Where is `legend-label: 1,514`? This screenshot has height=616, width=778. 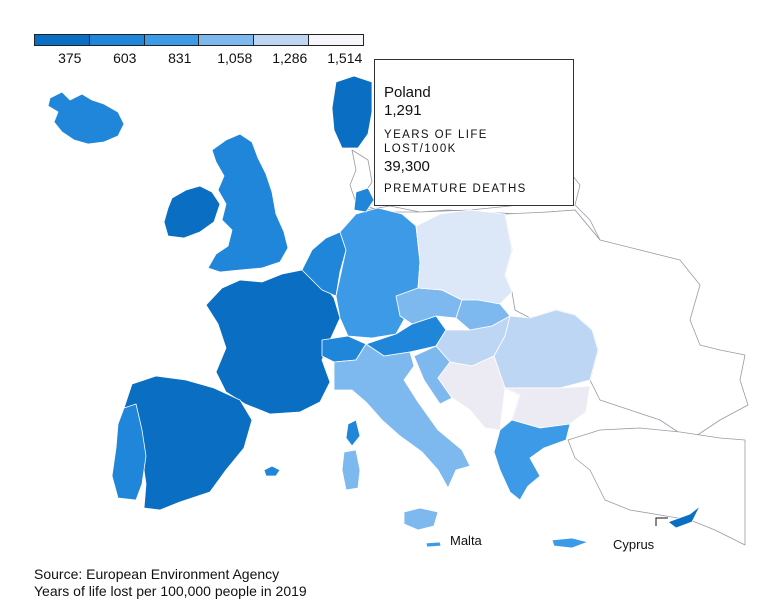
legend-label: 1,514 is located at coordinates (345, 58).